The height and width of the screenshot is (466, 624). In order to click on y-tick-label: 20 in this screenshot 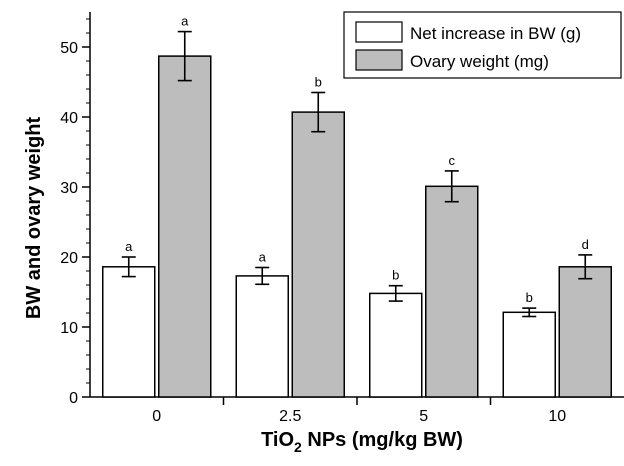, I will do `click(69, 258)`.